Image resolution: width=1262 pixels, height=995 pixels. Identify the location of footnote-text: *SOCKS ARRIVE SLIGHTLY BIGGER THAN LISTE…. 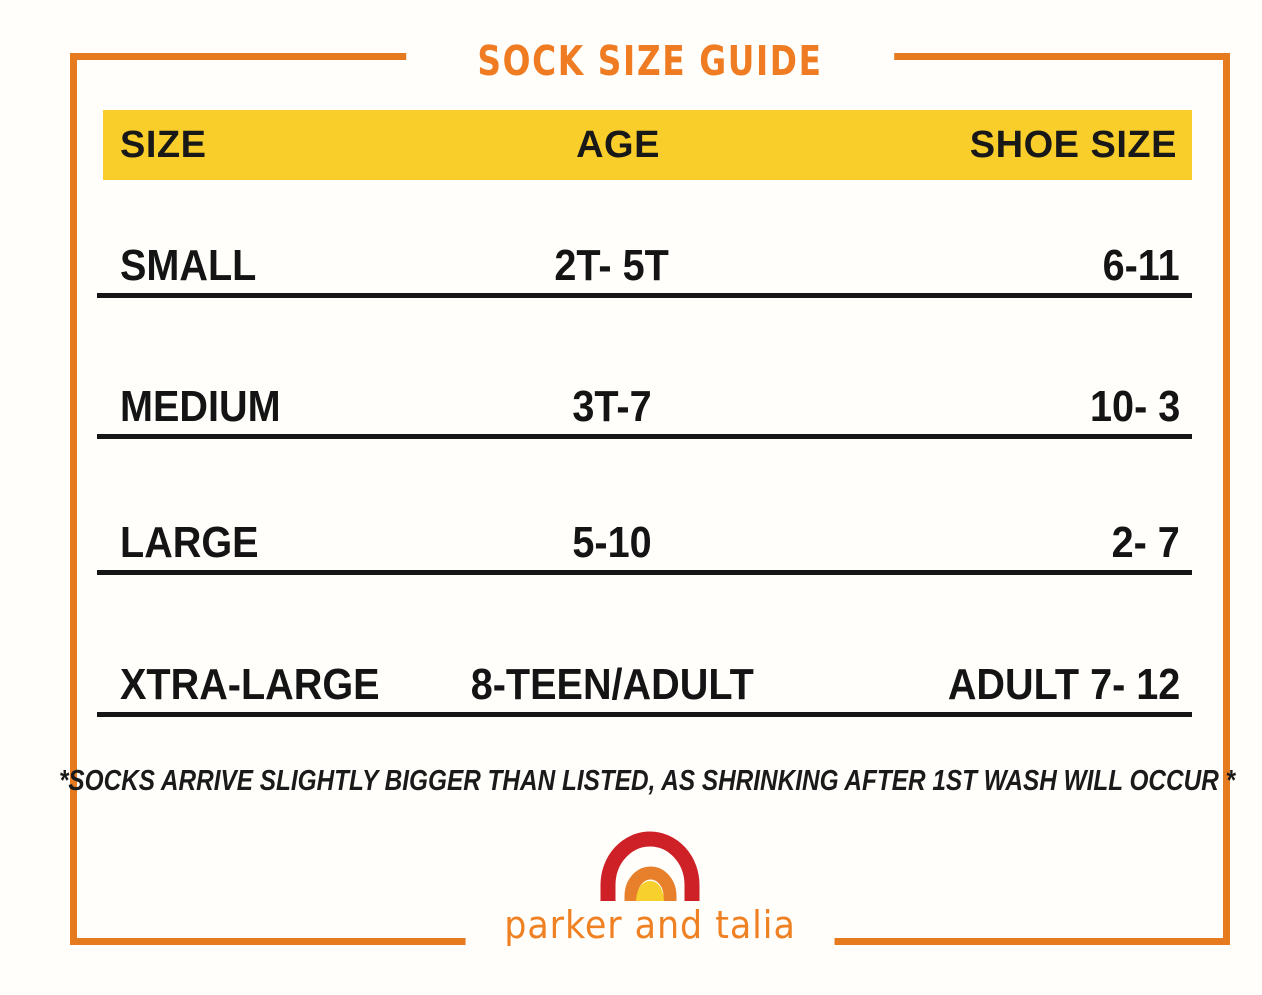
(647, 781).